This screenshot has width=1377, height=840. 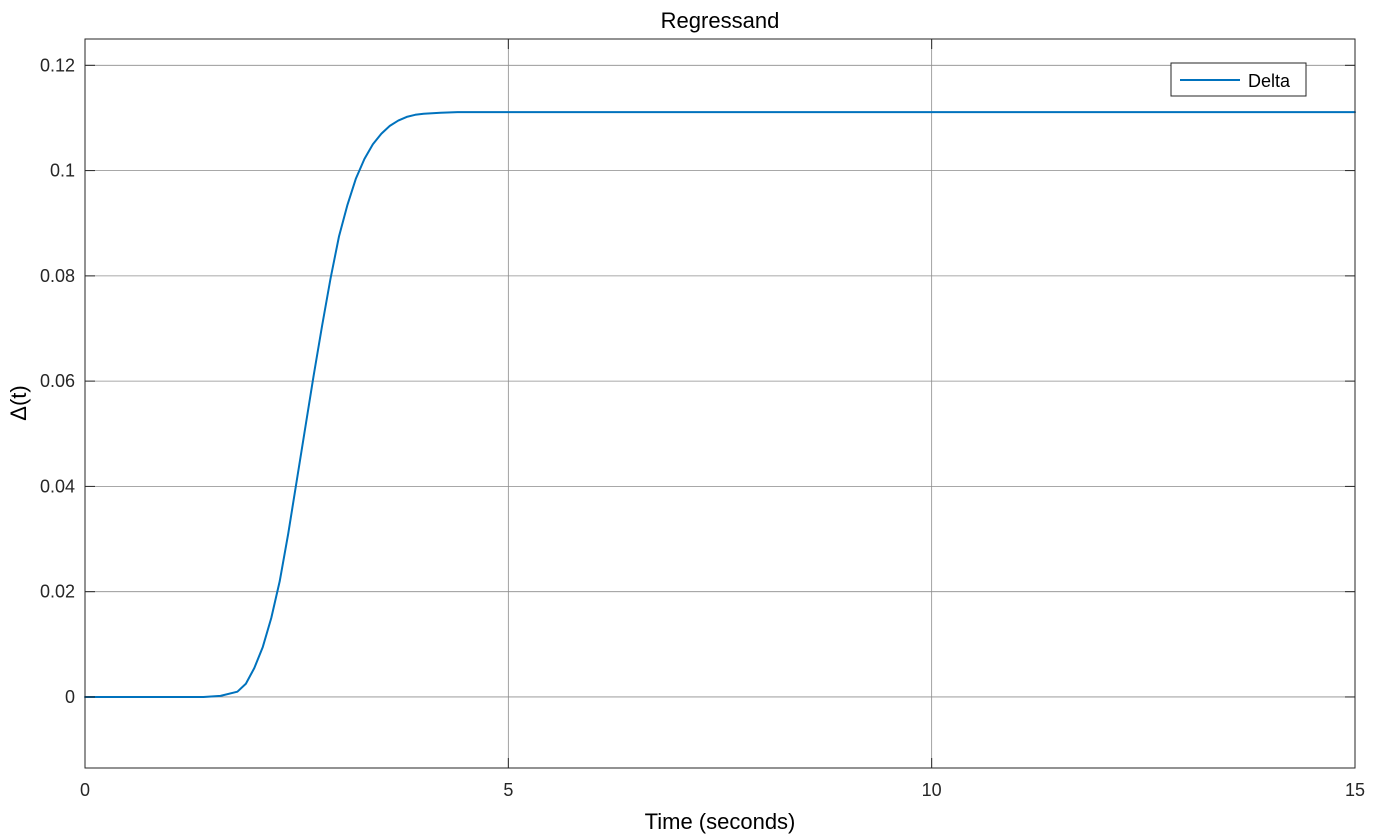 What do you see at coordinates (1355, 790) in the screenshot?
I see `x-tick-label: 15` at bounding box center [1355, 790].